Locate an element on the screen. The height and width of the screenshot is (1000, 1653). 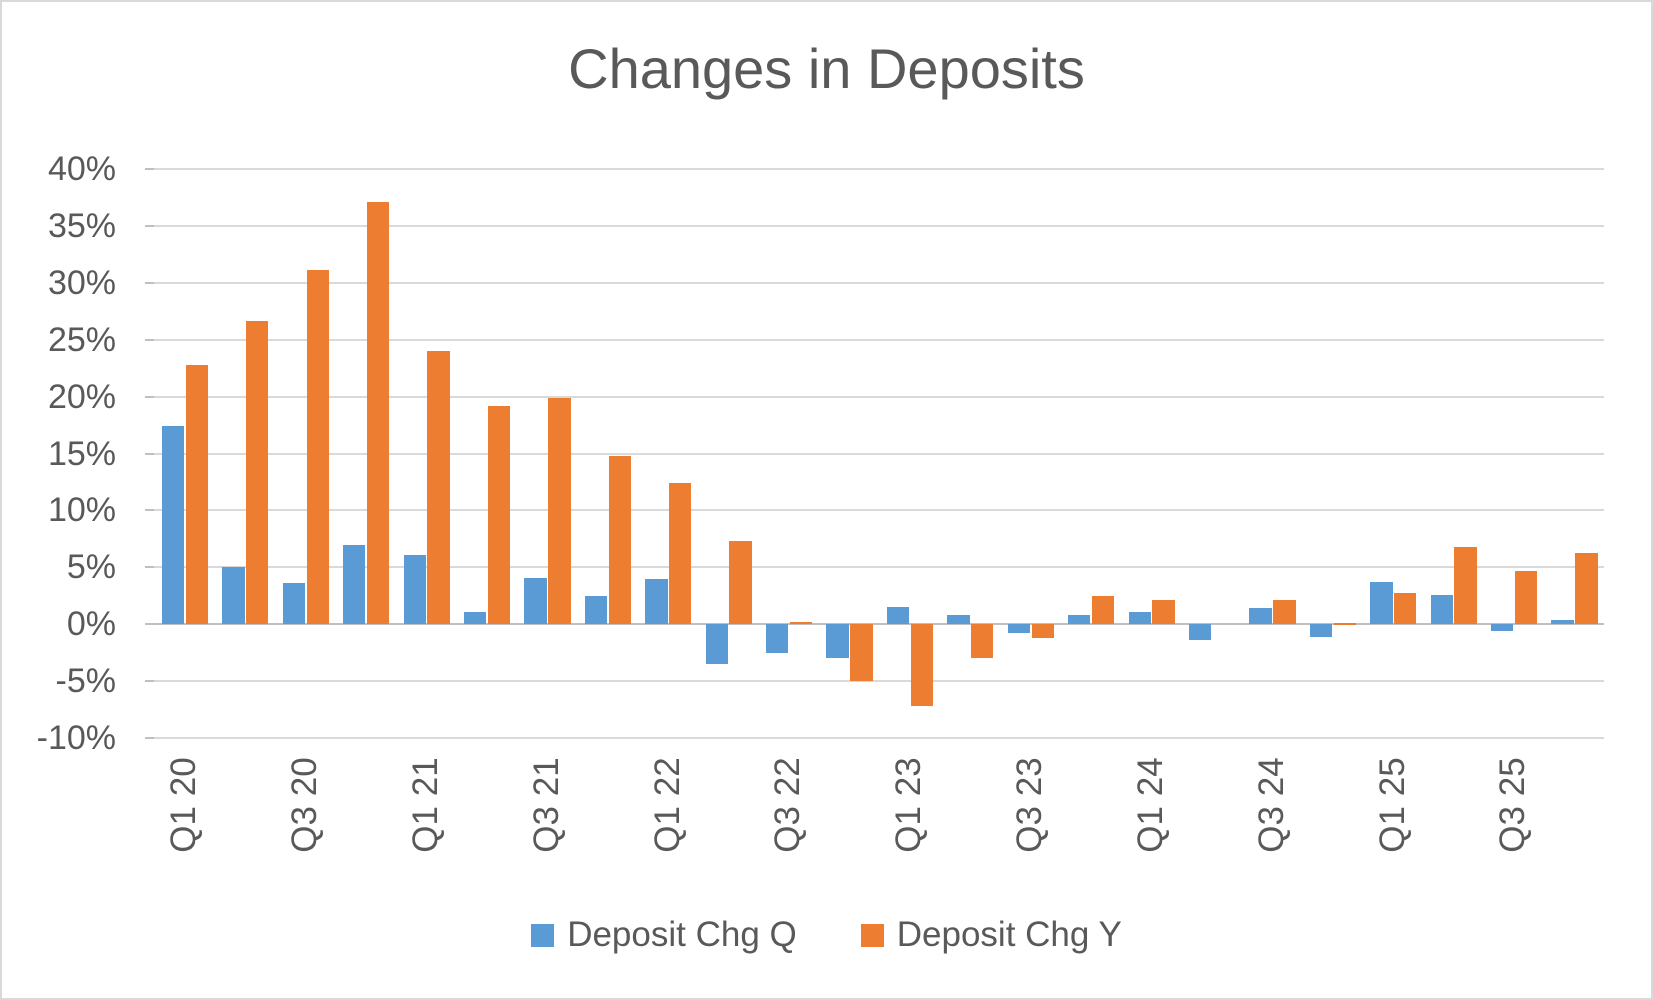
x-axis-label-Q1-24: Q1 24 is located at coordinates (1150, 805).